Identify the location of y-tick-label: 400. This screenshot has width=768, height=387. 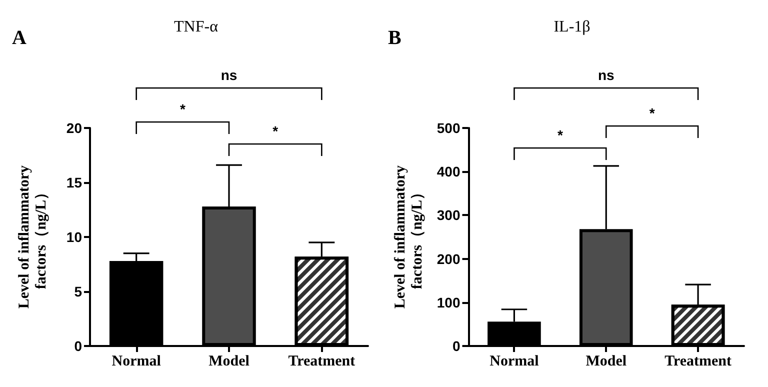
(448, 172).